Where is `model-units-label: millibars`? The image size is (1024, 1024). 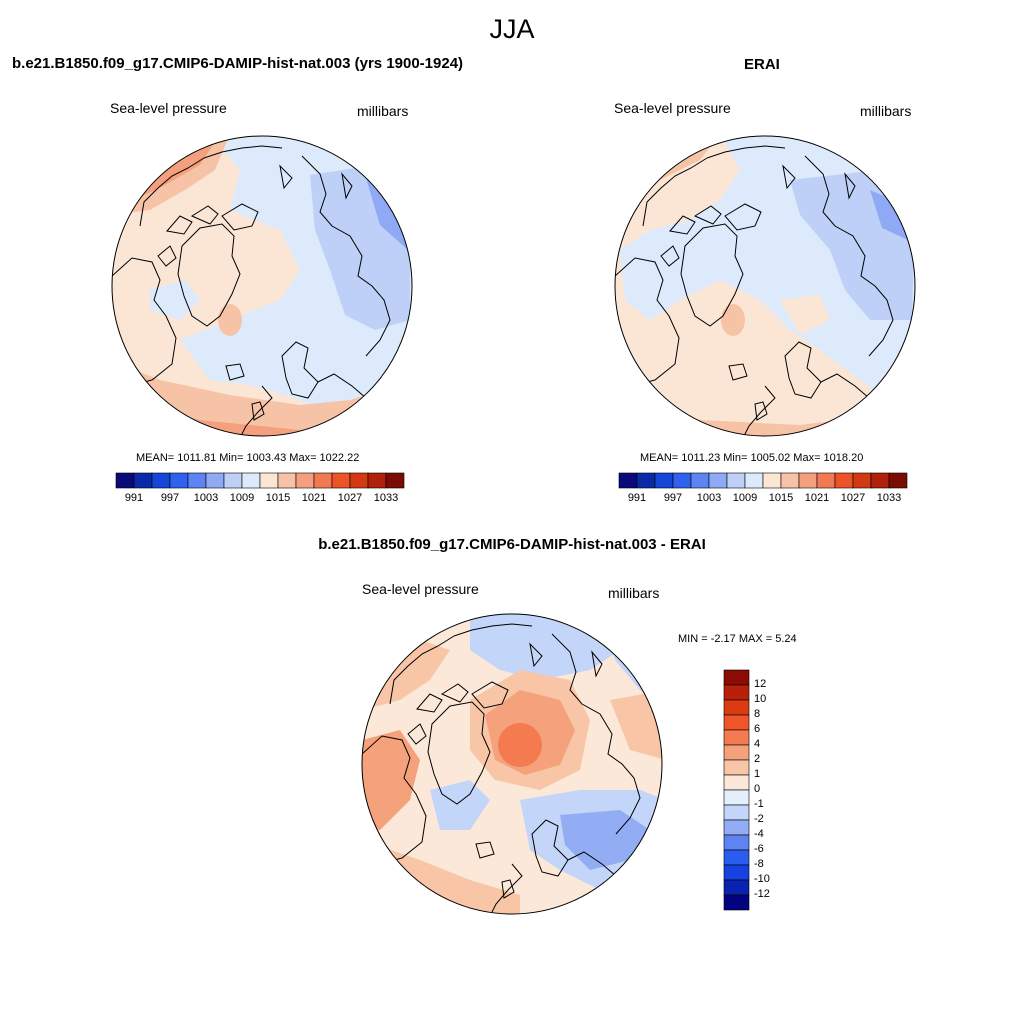
model-units-label: millibars is located at coordinates (383, 111).